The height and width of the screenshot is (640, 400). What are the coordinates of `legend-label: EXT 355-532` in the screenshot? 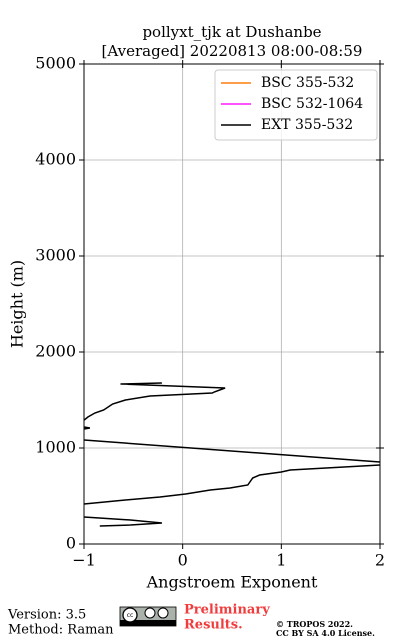 It's located at (307, 125).